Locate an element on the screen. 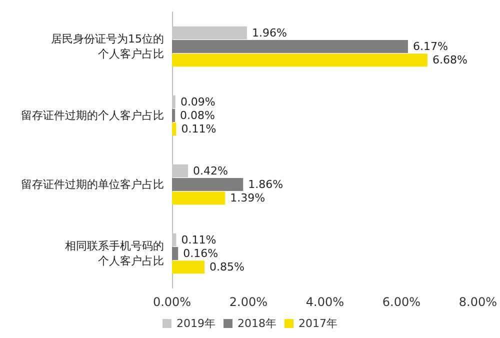  data-label: 1.96% is located at coordinates (269, 33).